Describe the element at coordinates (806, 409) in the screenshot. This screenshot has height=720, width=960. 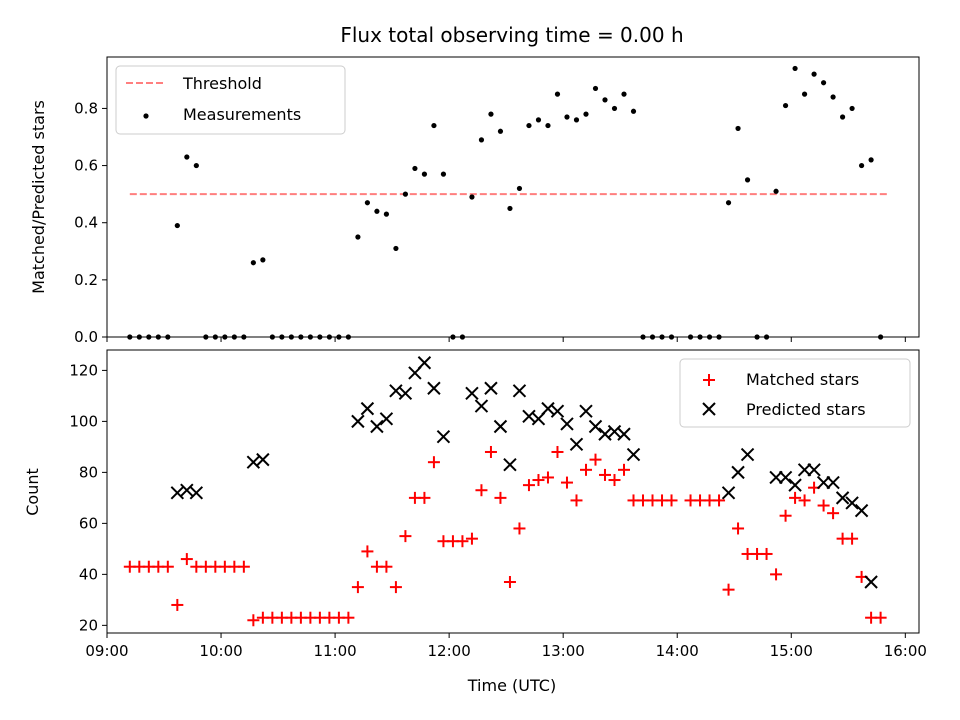
I see `predicted-legend-label: Predicted stars` at that location.